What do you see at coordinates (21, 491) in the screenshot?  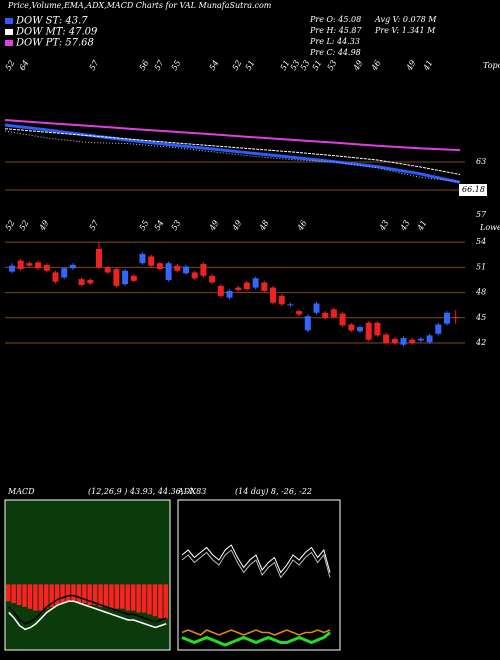 I see `panel-title: MACD` at bounding box center [21, 491].